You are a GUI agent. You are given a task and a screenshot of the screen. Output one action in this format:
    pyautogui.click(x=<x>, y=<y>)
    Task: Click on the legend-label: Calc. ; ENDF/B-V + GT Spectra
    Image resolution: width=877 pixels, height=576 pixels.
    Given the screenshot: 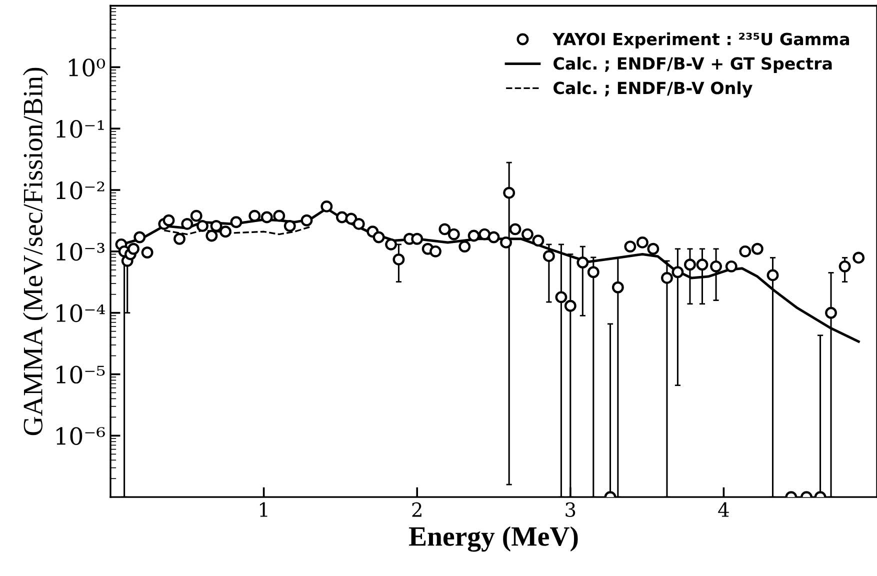 What is the action you would take?
    pyautogui.click(x=693, y=65)
    